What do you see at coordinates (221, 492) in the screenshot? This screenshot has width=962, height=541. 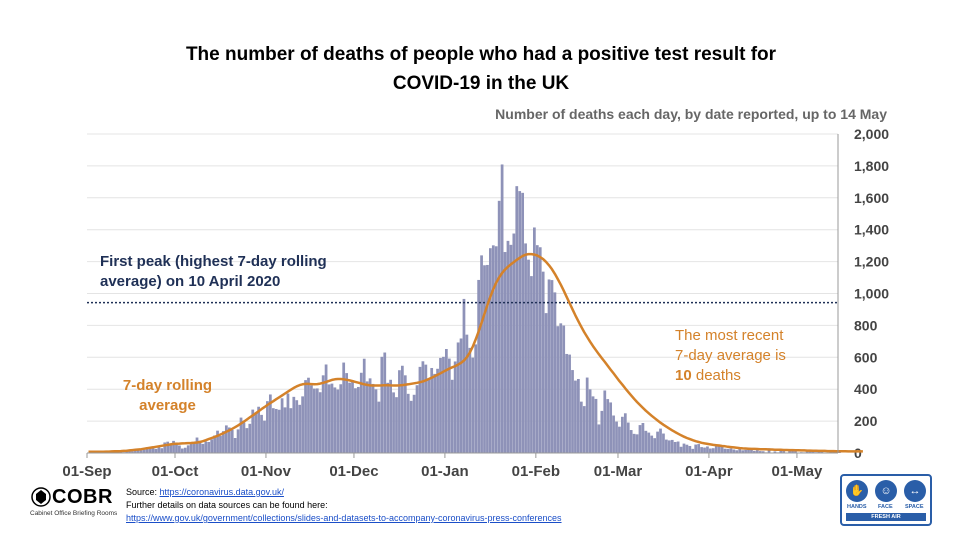 I see `source-link: https://coronavirus.data.gov.uk/` at bounding box center [221, 492].